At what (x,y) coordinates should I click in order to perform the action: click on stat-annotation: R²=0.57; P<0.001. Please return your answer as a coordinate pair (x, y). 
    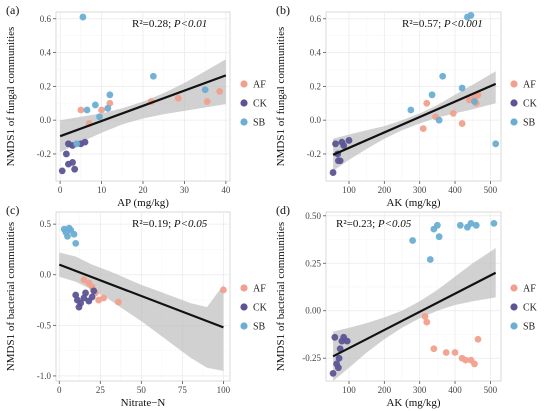
    Looking at the image, I should click on (442, 24).